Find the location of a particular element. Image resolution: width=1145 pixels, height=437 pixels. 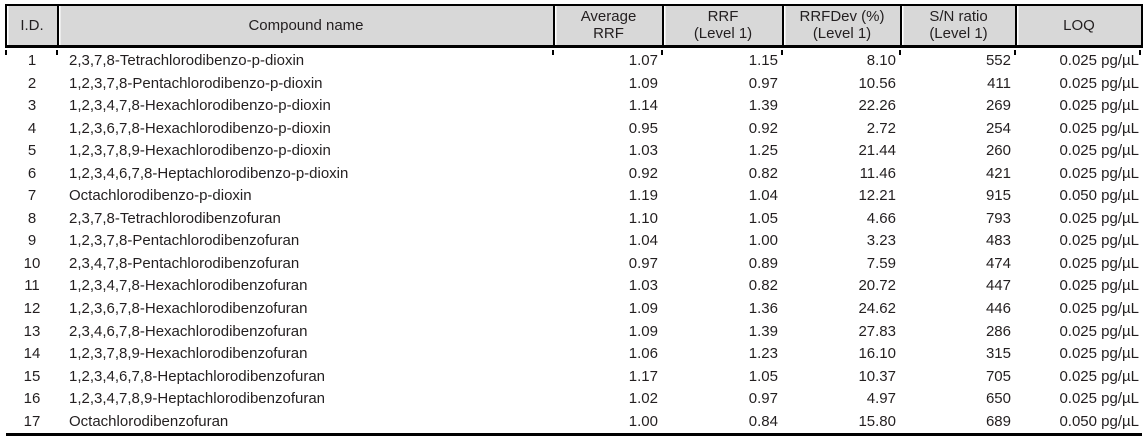

cell-sn-ratio: 915 is located at coordinates (998, 196).